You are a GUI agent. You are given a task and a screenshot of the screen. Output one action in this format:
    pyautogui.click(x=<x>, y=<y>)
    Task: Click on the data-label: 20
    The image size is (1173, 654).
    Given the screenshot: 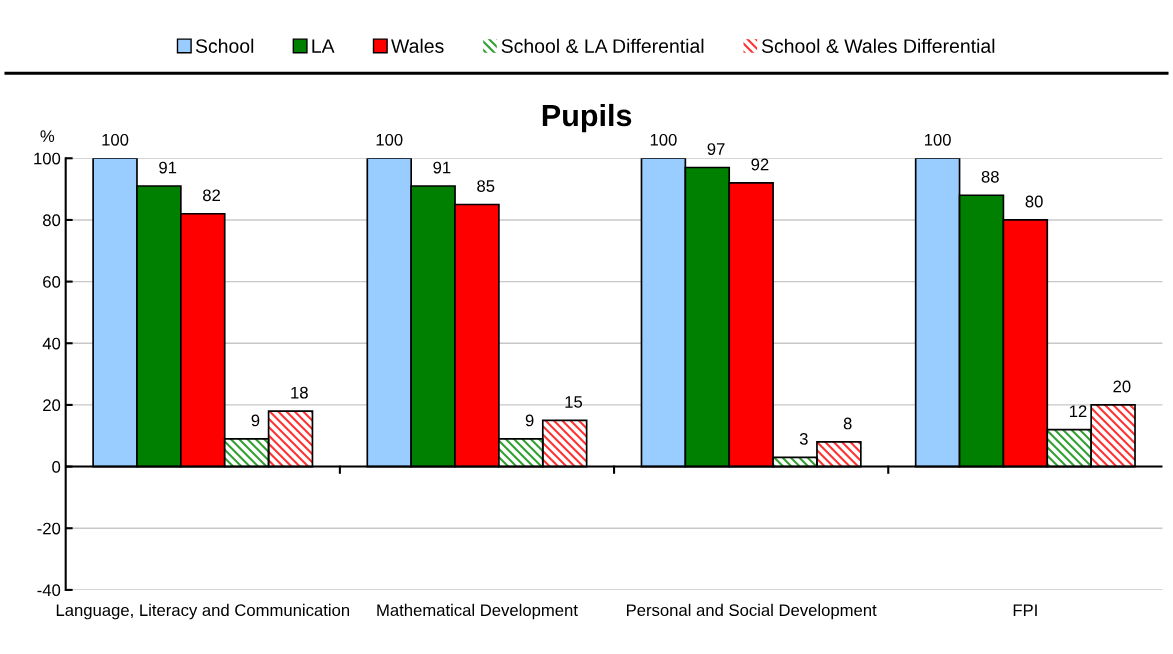 What is the action you would take?
    pyautogui.click(x=1122, y=386)
    